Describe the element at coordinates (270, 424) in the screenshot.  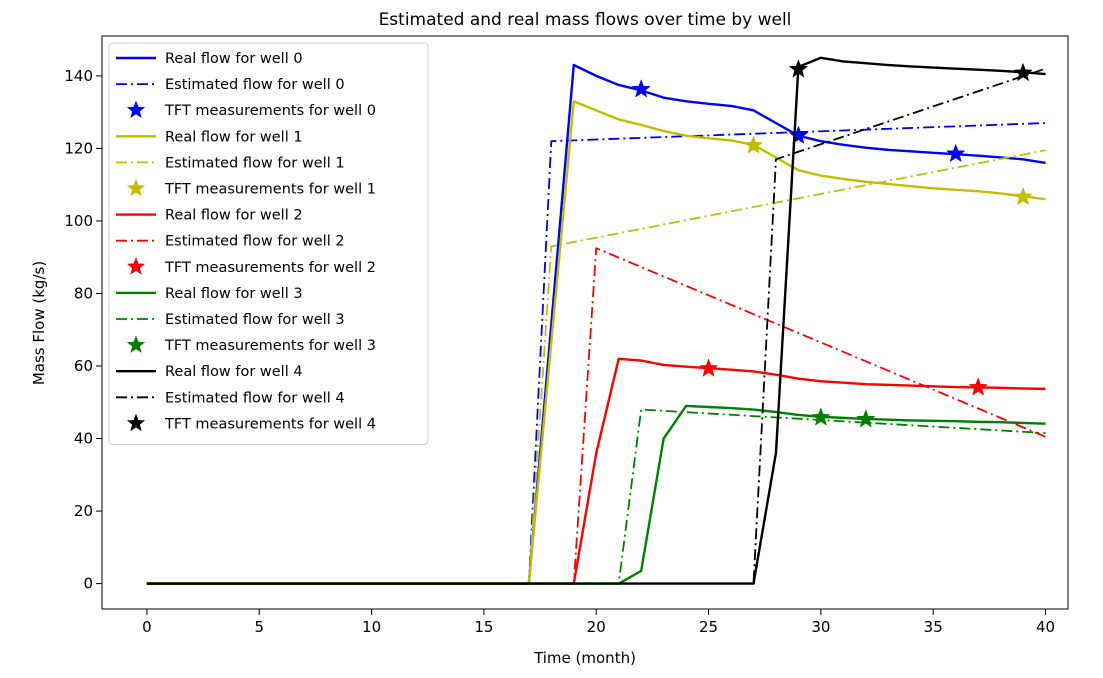
I see `legend-label: TFT measurements for well 4` at that location.